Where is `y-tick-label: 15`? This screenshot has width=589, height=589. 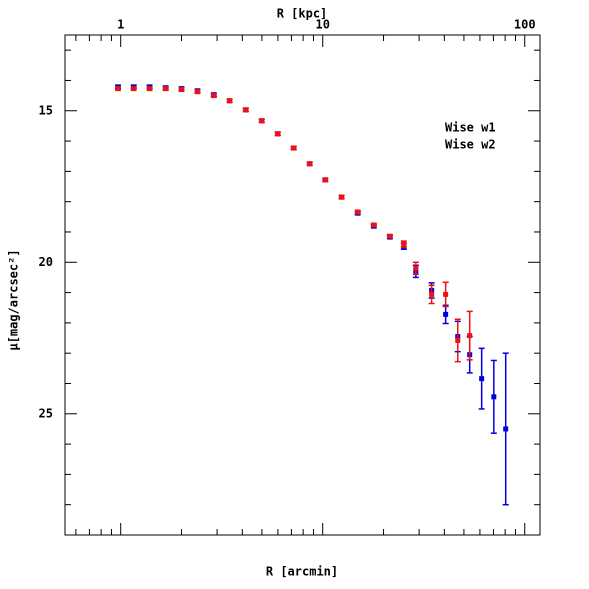 y-tick-label: 15 is located at coordinates (46, 110).